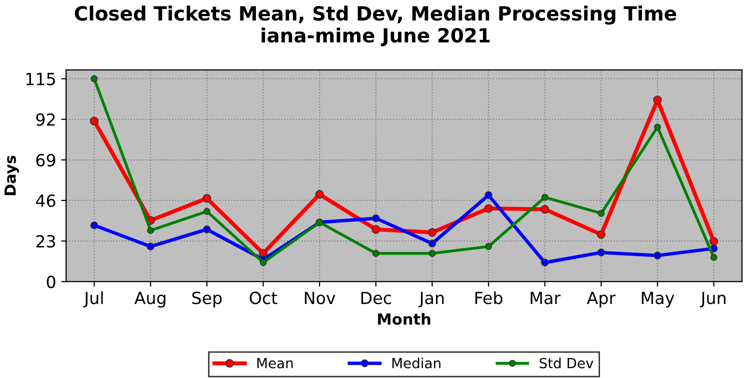  Describe the element at coordinates (40, 79) in the screenshot. I see `y-tick-label: 115` at that location.